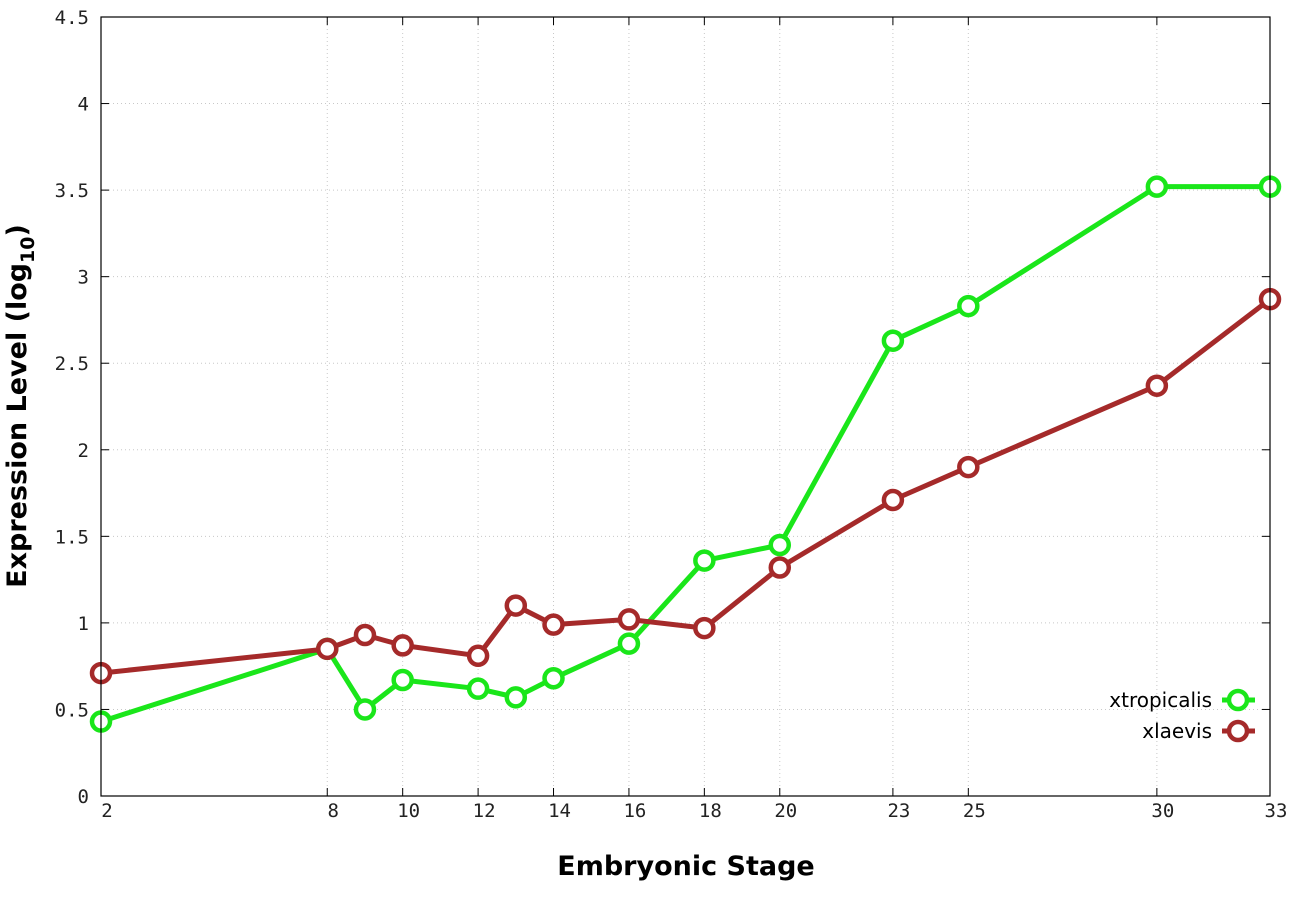  I want to click on y-tick-label: 0.5, so click(72, 710).